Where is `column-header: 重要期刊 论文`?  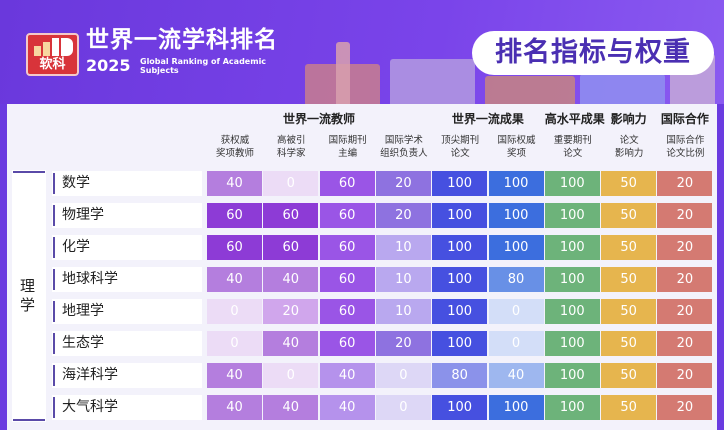
column-header: 重要期刊 论文 is located at coordinates (573, 147).